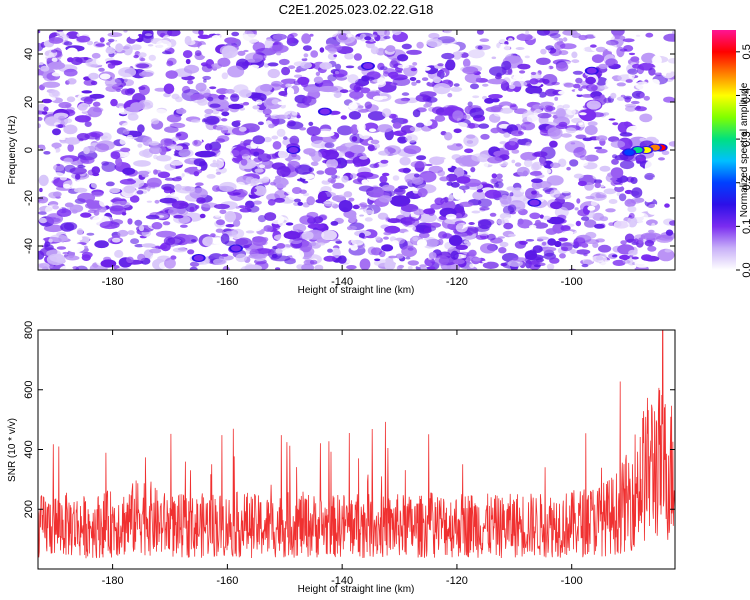 This screenshot has height=600, width=750. What do you see at coordinates (572, 581) in the screenshot?
I see `snr-x-tick-label: -100` at bounding box center [572, 581].